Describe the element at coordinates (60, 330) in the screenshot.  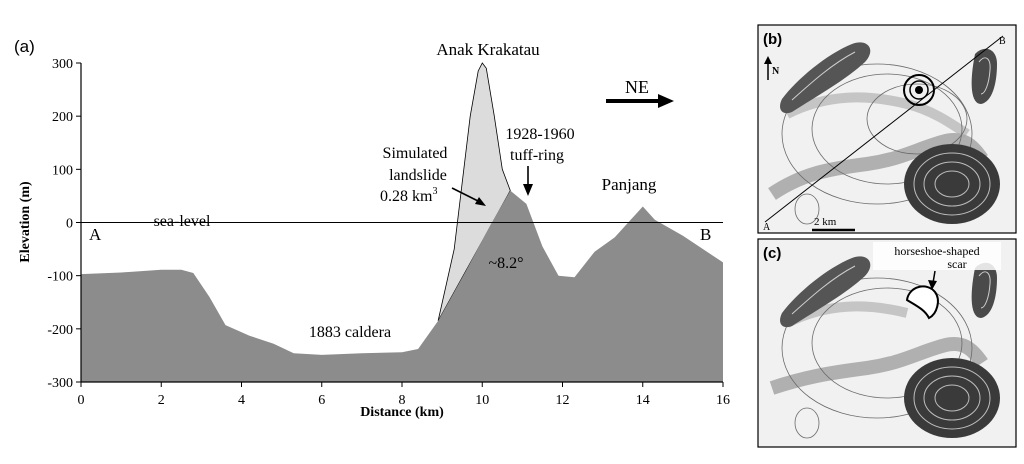
I see `y-tick-label: -200` at that location.